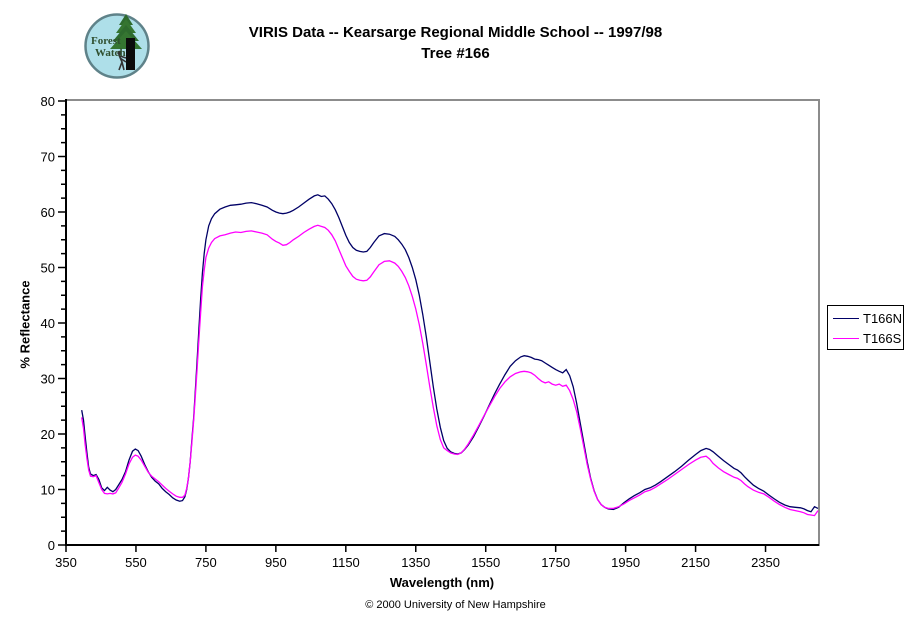  What do you see at coordinates (48, 101) in the screenshot?
I see `y-tick-label: 80` at bounding box center [48, 101].